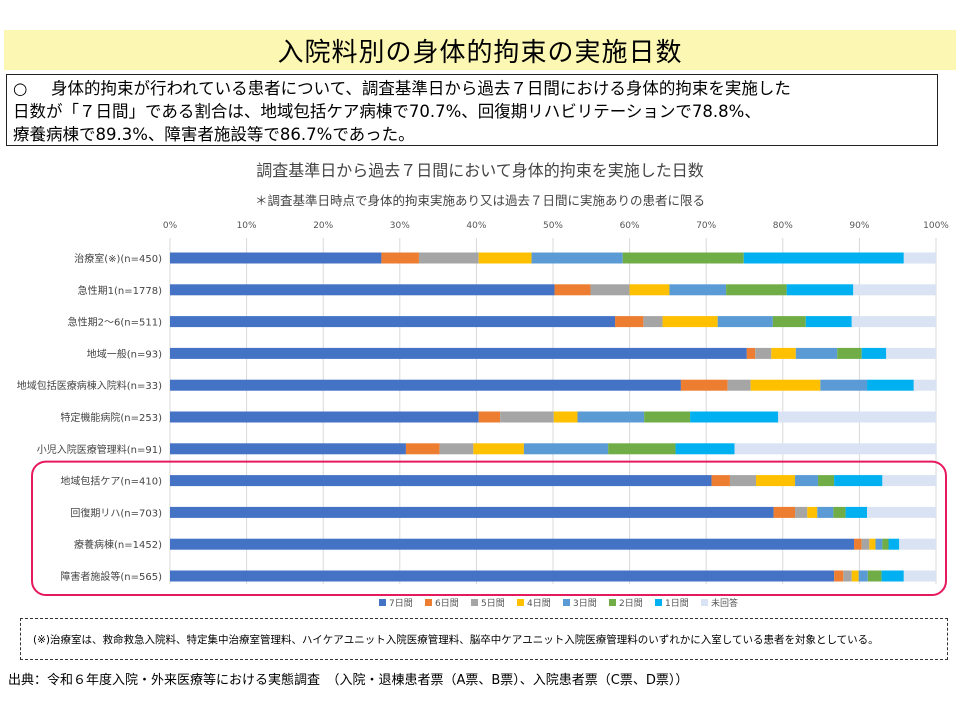 The image size is (960, 720). What do you see at coordinates (539, 603) in the screenshot?
I see `legend-label: 4日間` at bounding box center [539, 603].